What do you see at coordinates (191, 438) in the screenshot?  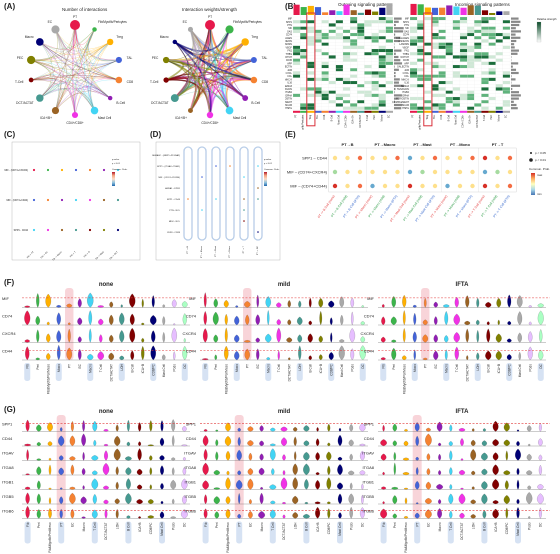 I see `gene-label: CD44` at bounding box center [191, 438].